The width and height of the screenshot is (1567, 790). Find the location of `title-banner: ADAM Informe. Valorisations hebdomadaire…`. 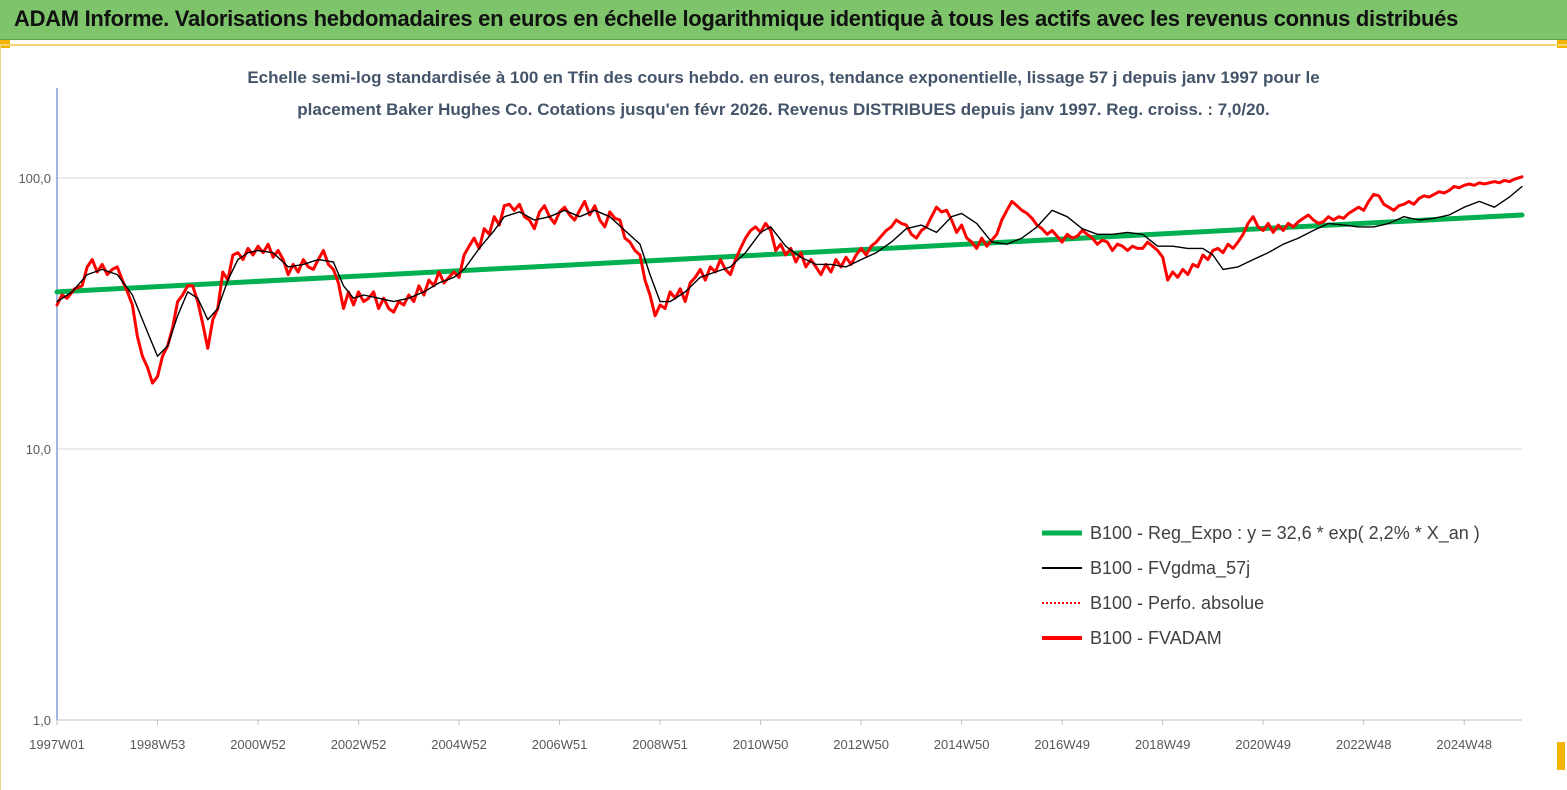

title-banner: ADAM Informe. Valorisations hebdomadaire… is located at coordinates (783, 20).